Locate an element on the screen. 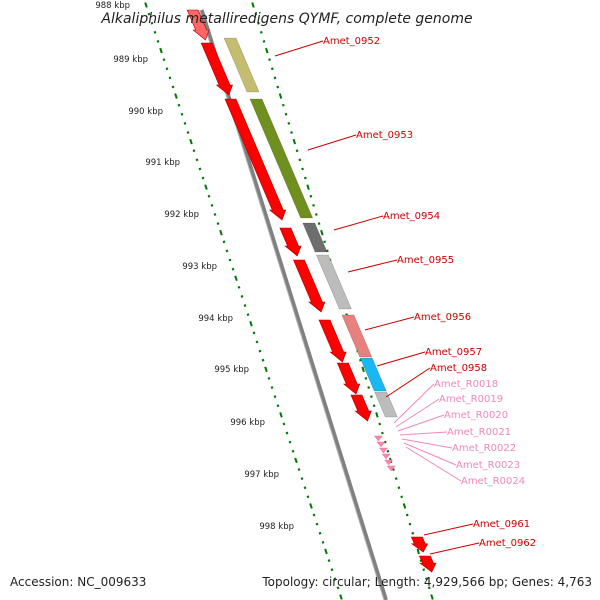 The width and height of the screenshot is (600, 600). scale-label: 992 kbp is located at coordinates (181, 215).